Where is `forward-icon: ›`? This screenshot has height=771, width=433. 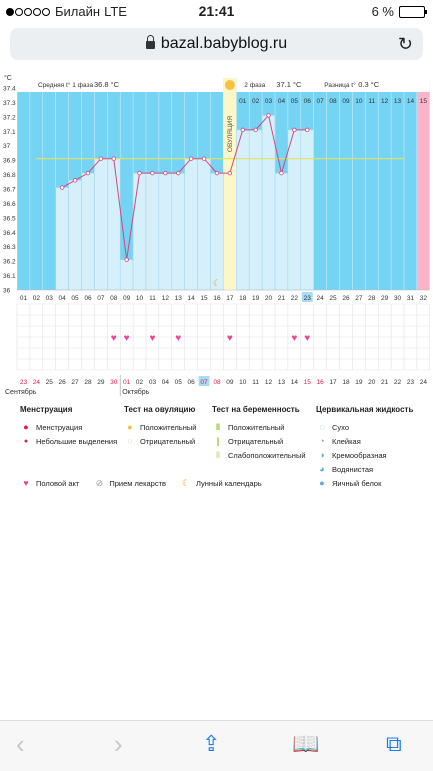 forward-icon: › is located at coordinates (118, 744).